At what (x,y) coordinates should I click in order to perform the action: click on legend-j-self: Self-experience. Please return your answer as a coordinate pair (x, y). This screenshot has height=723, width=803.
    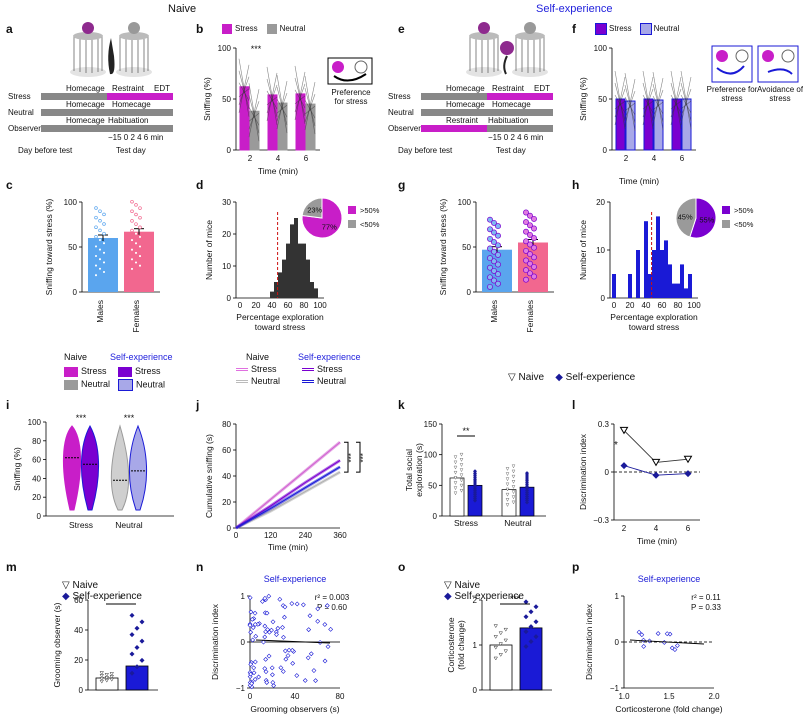
    Looking at the image, I should click on (329, 357).